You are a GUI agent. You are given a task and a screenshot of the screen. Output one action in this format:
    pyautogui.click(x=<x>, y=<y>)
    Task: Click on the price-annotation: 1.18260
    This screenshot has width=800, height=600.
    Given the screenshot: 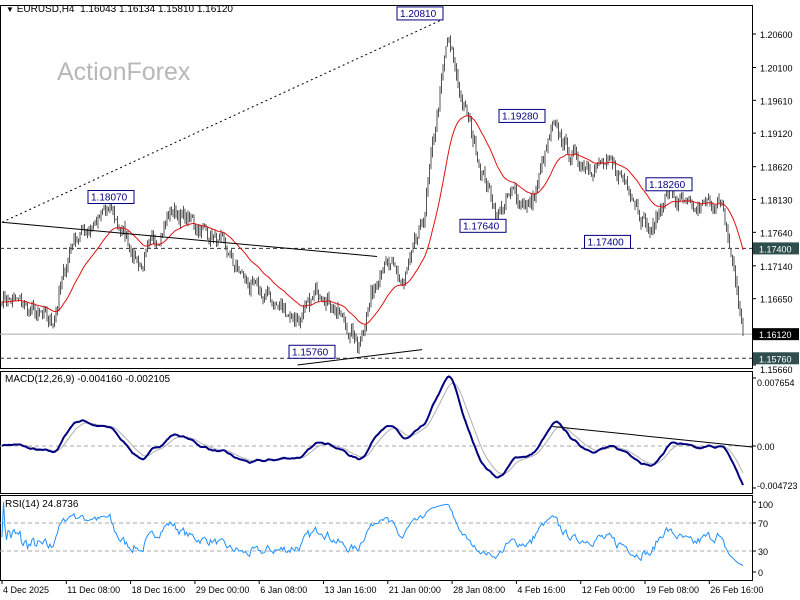 What is the action you would take?
    pyautogui.click(x=669, y=184)
    